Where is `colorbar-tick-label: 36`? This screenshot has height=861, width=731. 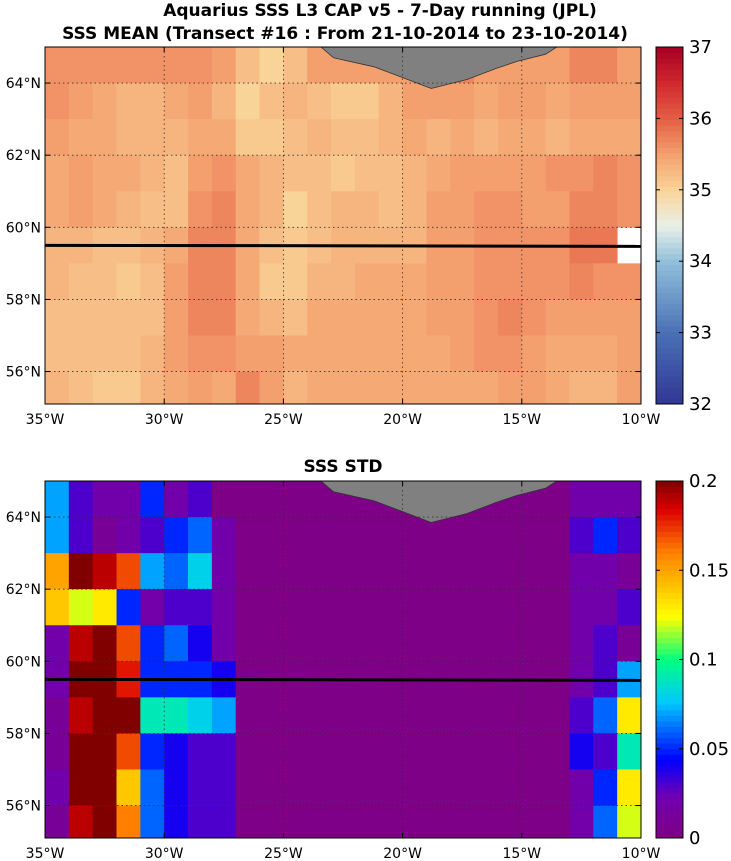 colorbar-tick-label: 36 is located at coordinates (700, 118).